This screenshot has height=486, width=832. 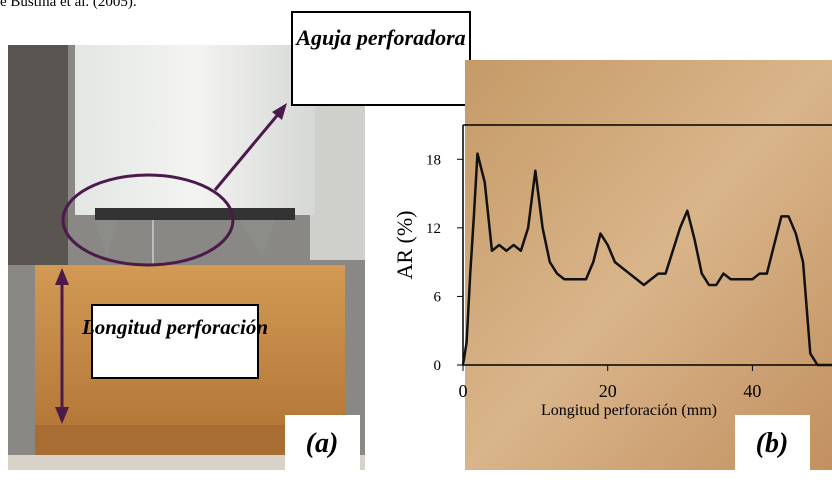 I want to click on panel-box, so click(x=772, y=442).